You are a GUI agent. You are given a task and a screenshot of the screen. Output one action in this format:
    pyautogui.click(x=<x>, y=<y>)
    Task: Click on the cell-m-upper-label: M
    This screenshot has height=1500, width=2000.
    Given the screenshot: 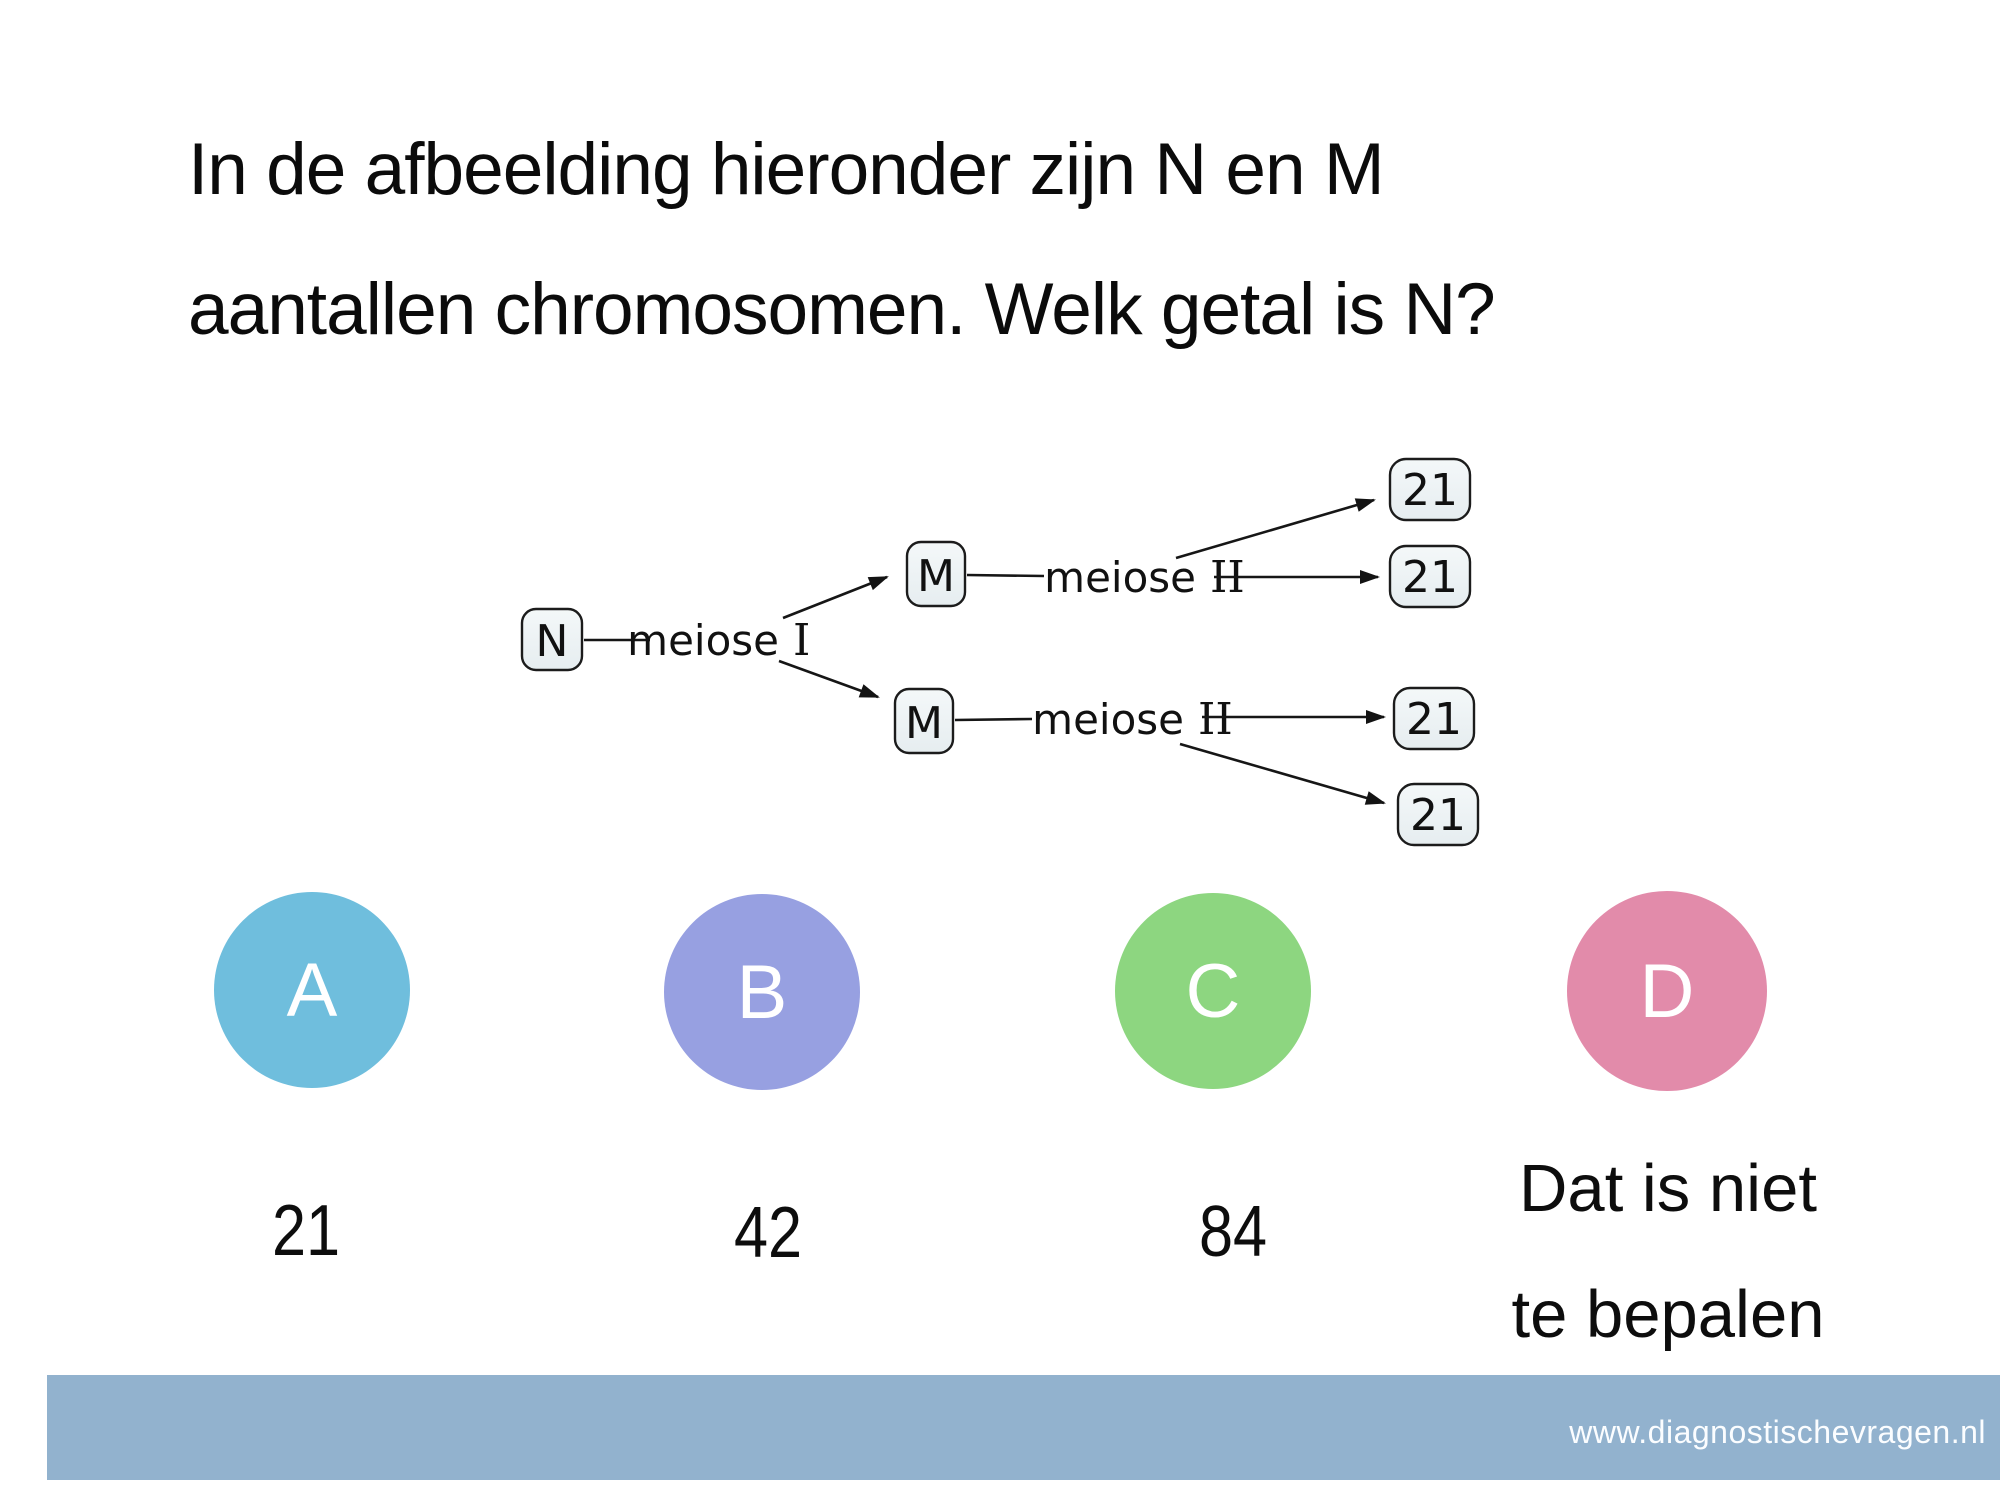 What is the action you would take?
    pyautogui.click(x=936, y=576)
    